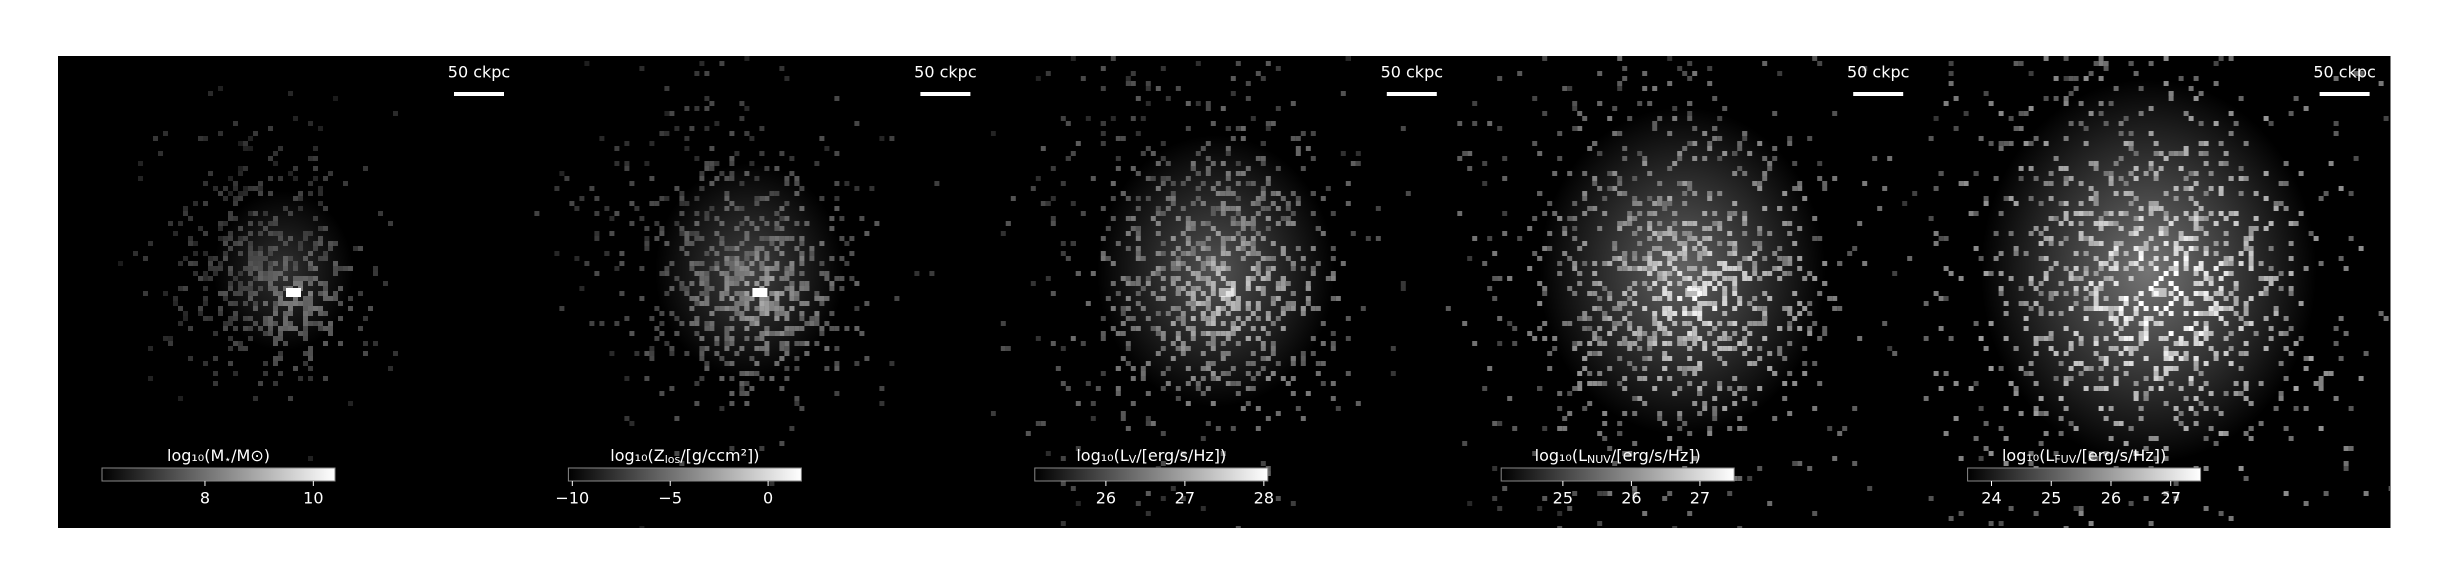  Describe the element at coordinates (1561, 455) in the screenshot. I see `label-base: log₁₀(L` at that location.